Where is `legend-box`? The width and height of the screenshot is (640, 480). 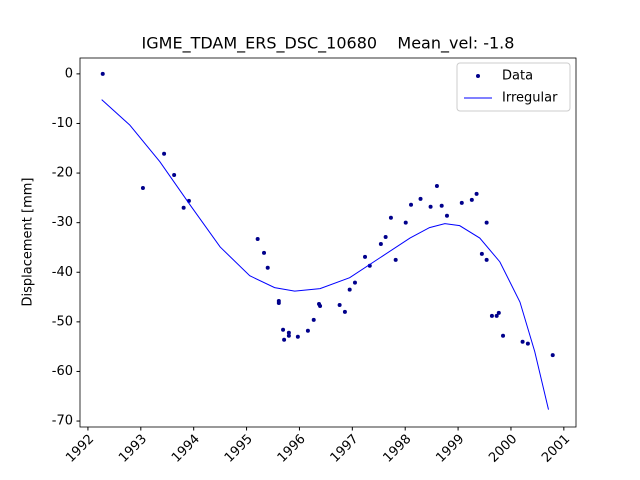
legend-box is located at coordinates (513, 87).